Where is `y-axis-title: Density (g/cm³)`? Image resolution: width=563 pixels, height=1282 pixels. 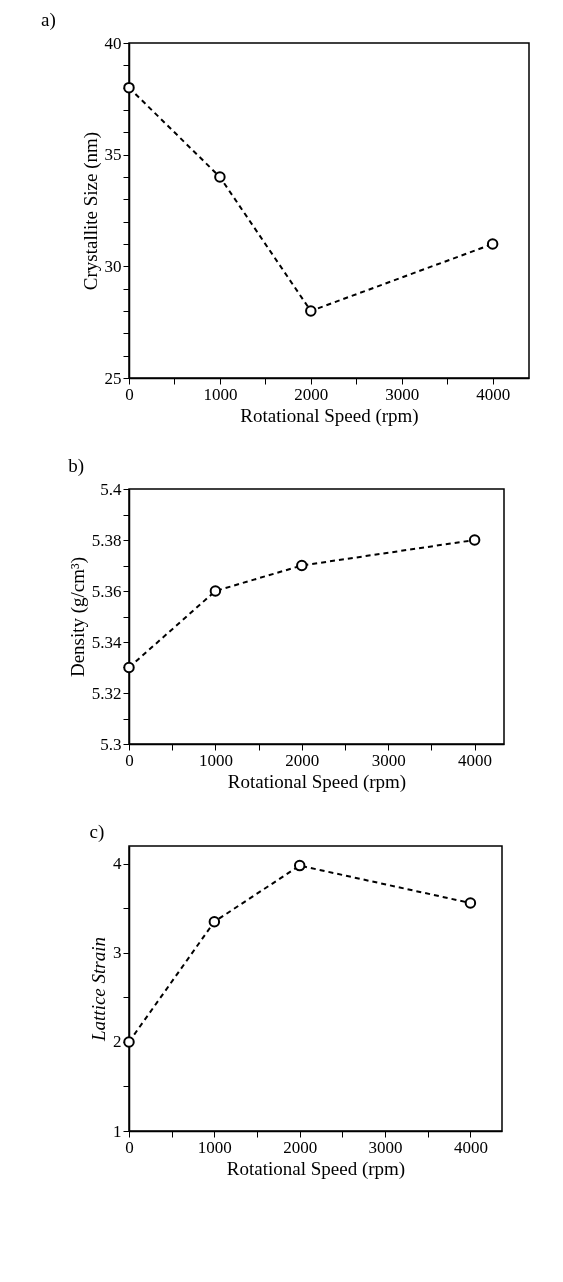 y-axis-title: Density (g/cm³) is located at coordinates (77, 617).